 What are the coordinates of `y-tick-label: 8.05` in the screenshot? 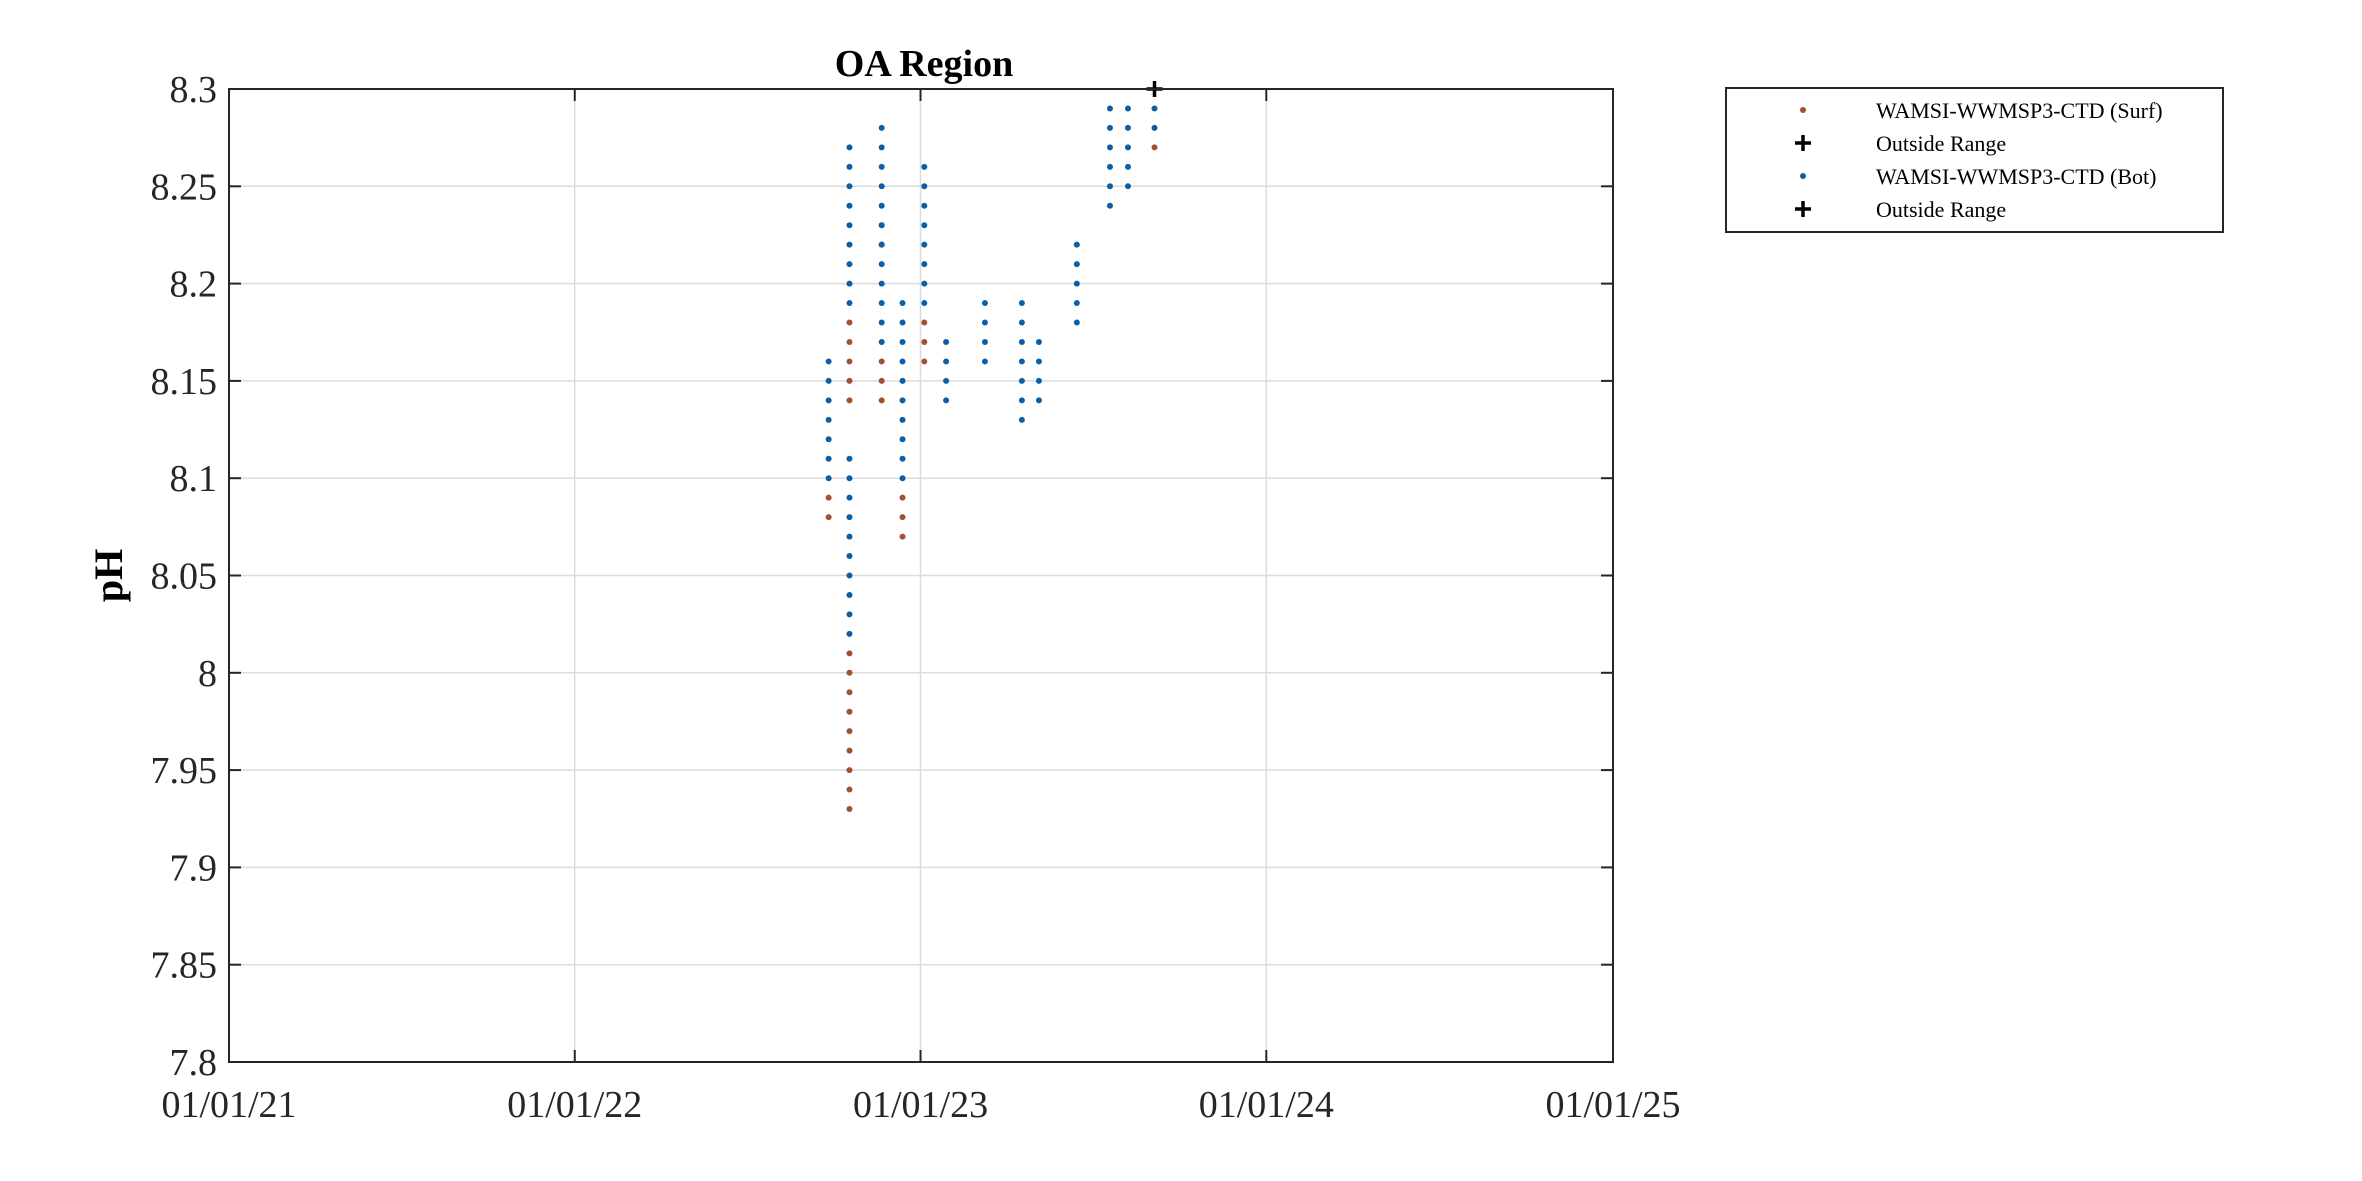 It's located at (184, 577).